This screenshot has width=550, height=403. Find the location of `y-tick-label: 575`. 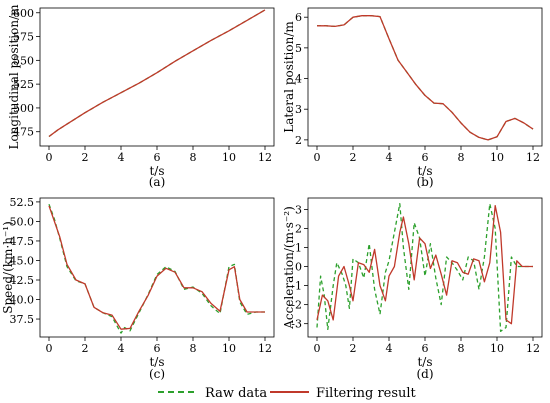

y-tick-label: 575 is located at coordinates (23, 37).